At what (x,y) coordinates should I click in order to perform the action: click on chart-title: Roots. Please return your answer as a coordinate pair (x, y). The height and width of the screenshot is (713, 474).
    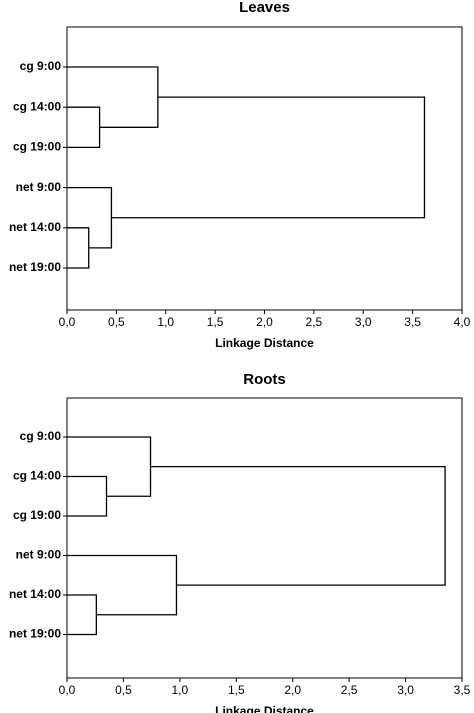
    Looking at the image, I should click on (264, 379).